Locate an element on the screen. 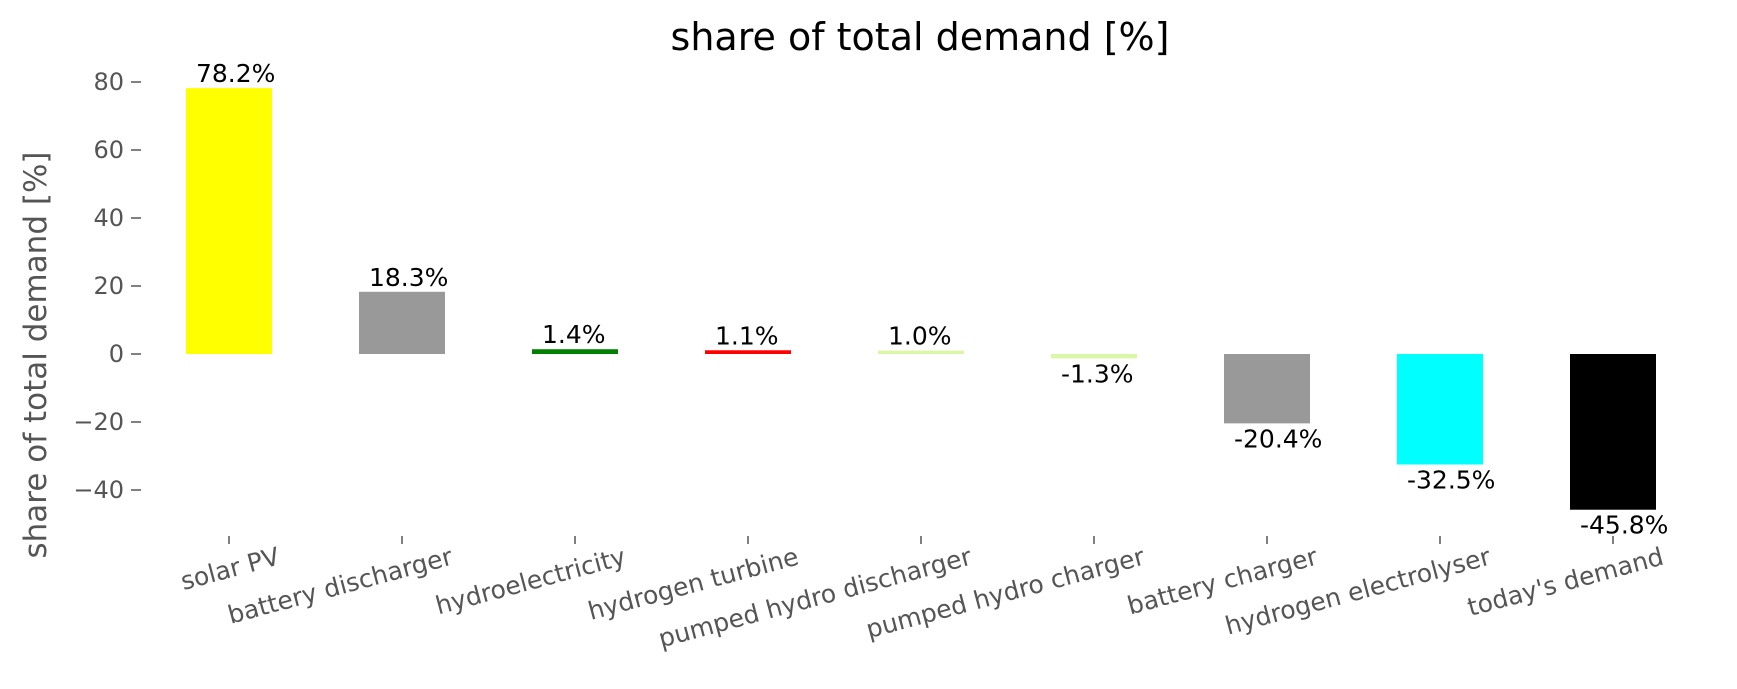 This screenshot has height=689, width=1737. x-tick-label: today's demand is located at coordinates (1565, 582).